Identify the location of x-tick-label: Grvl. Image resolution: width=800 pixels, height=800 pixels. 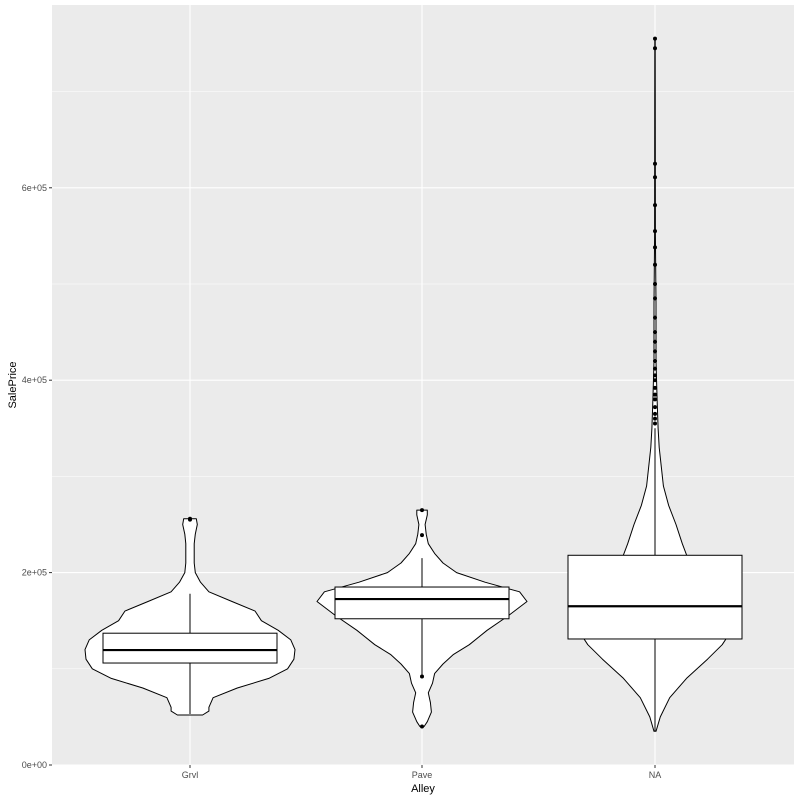
(190, 775).